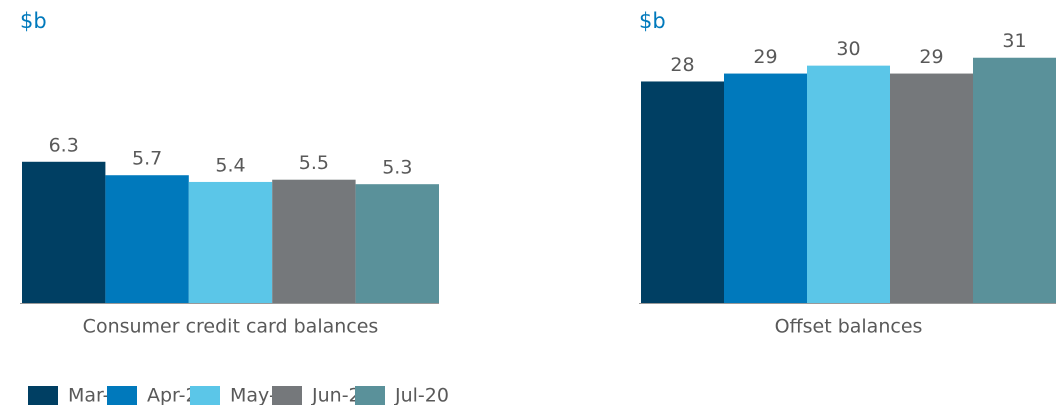 The width and height of the screenshot is (1063, 405). I want to click on x-axis-label: Offset balances, so click(849, 327).